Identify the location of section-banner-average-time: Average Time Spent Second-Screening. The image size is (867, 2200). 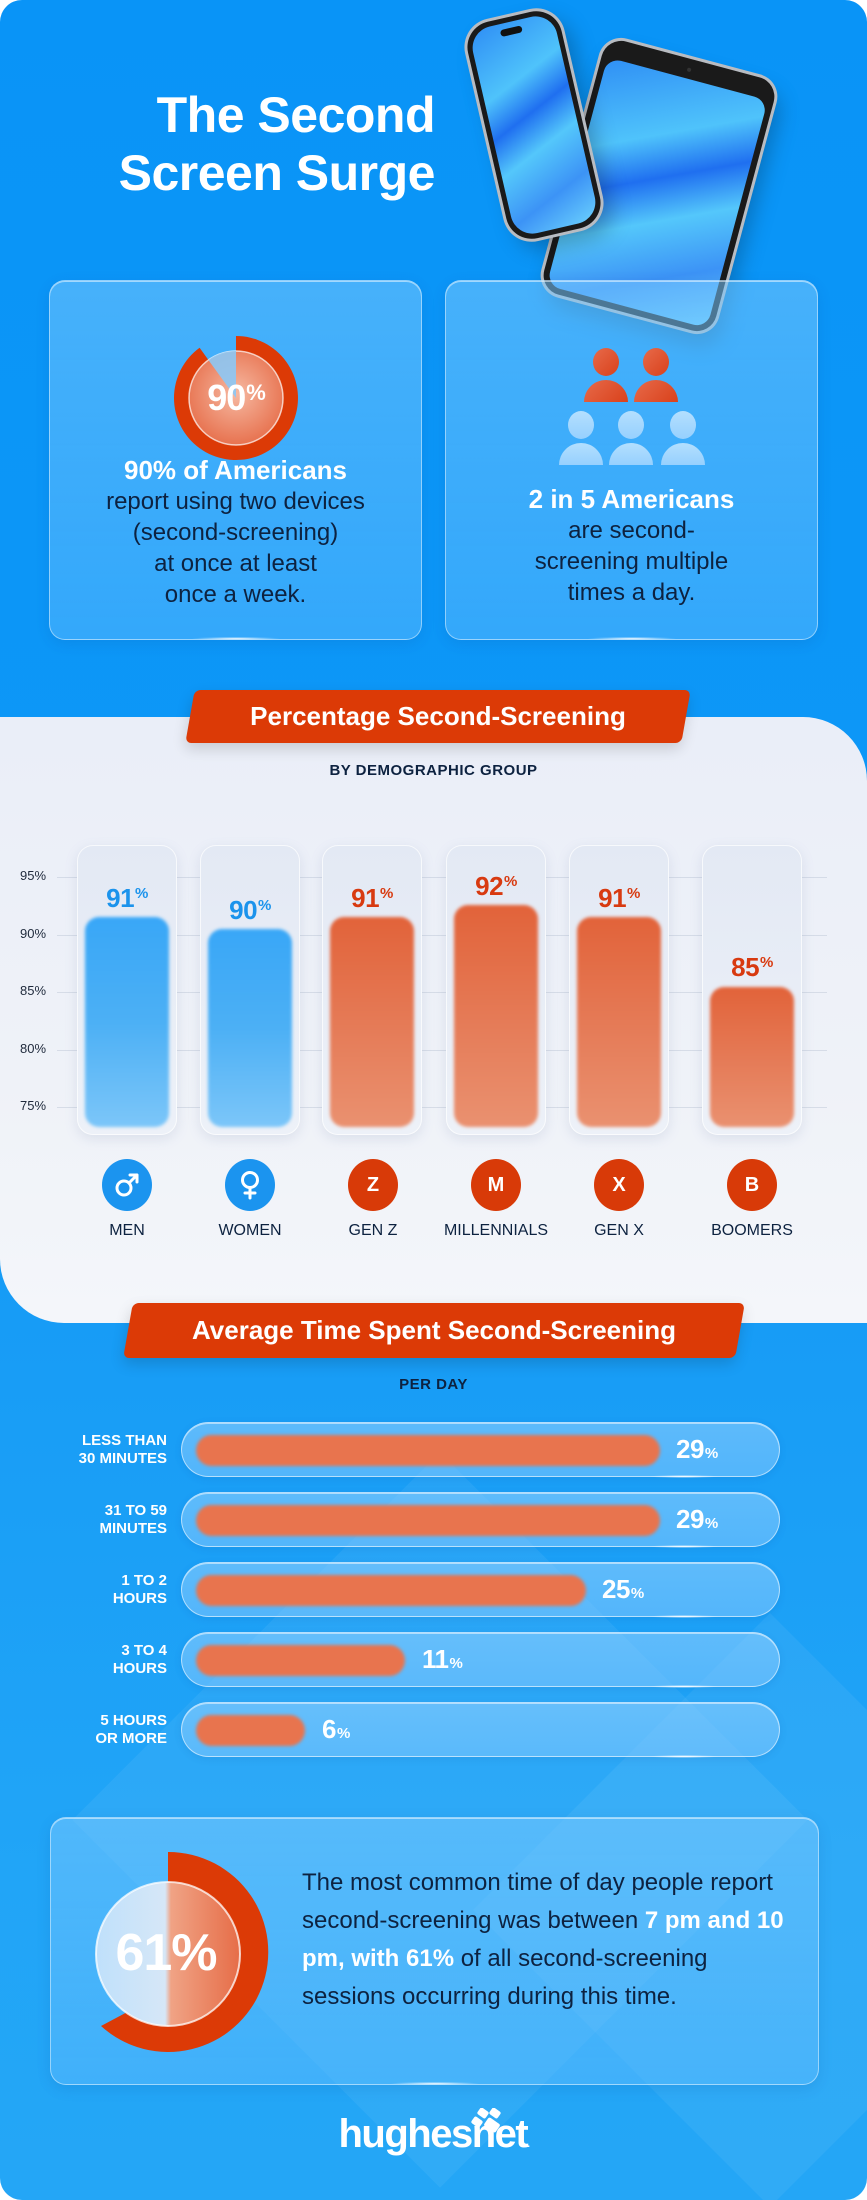
(434, 1330).